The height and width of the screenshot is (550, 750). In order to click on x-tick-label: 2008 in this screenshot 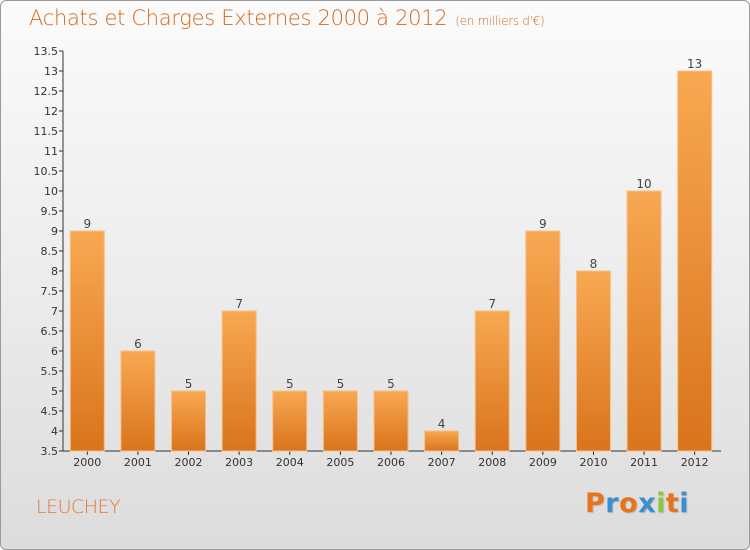, I will do `click(492, 462)`.